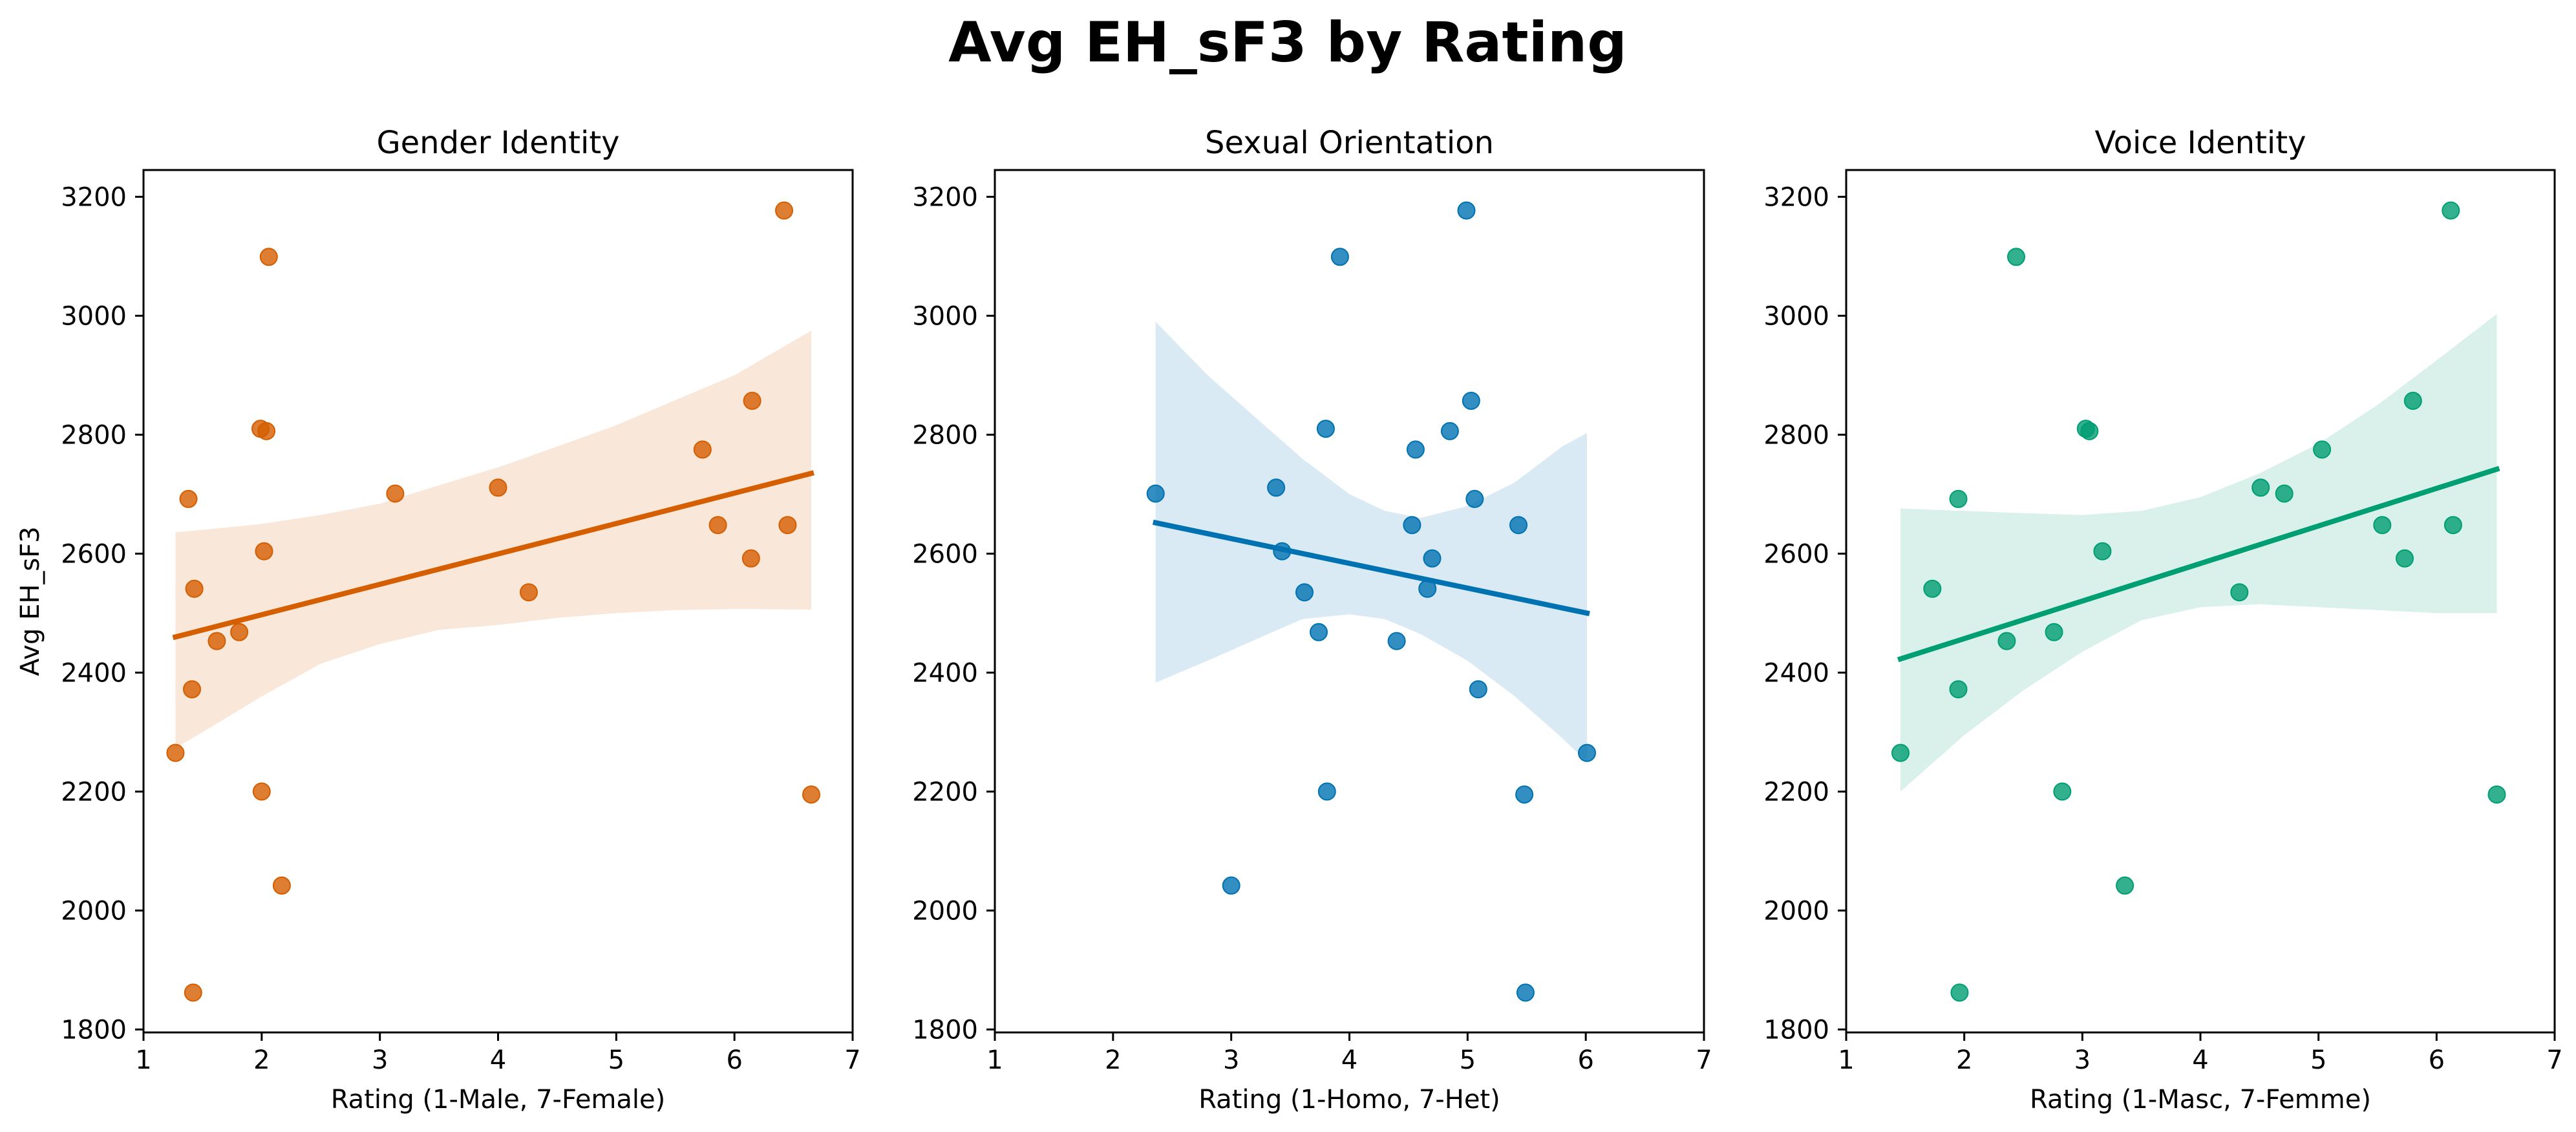 This screenshot has height=1132, width=2576. Describe the element at coordinates (498, 1100) in the screenshot. I see `x-axis-label: Rating (1-Male, 7-Female)` at that location.